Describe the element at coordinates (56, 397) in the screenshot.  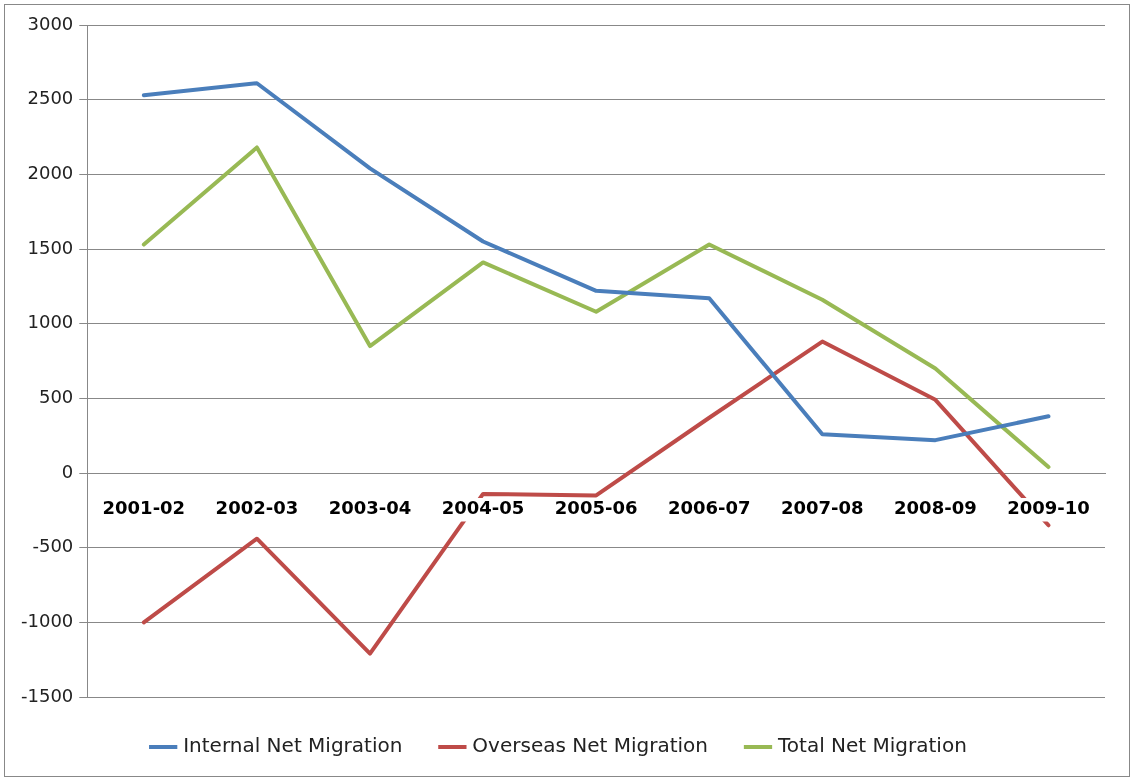
I see `y-tick-label: 500` at that location.